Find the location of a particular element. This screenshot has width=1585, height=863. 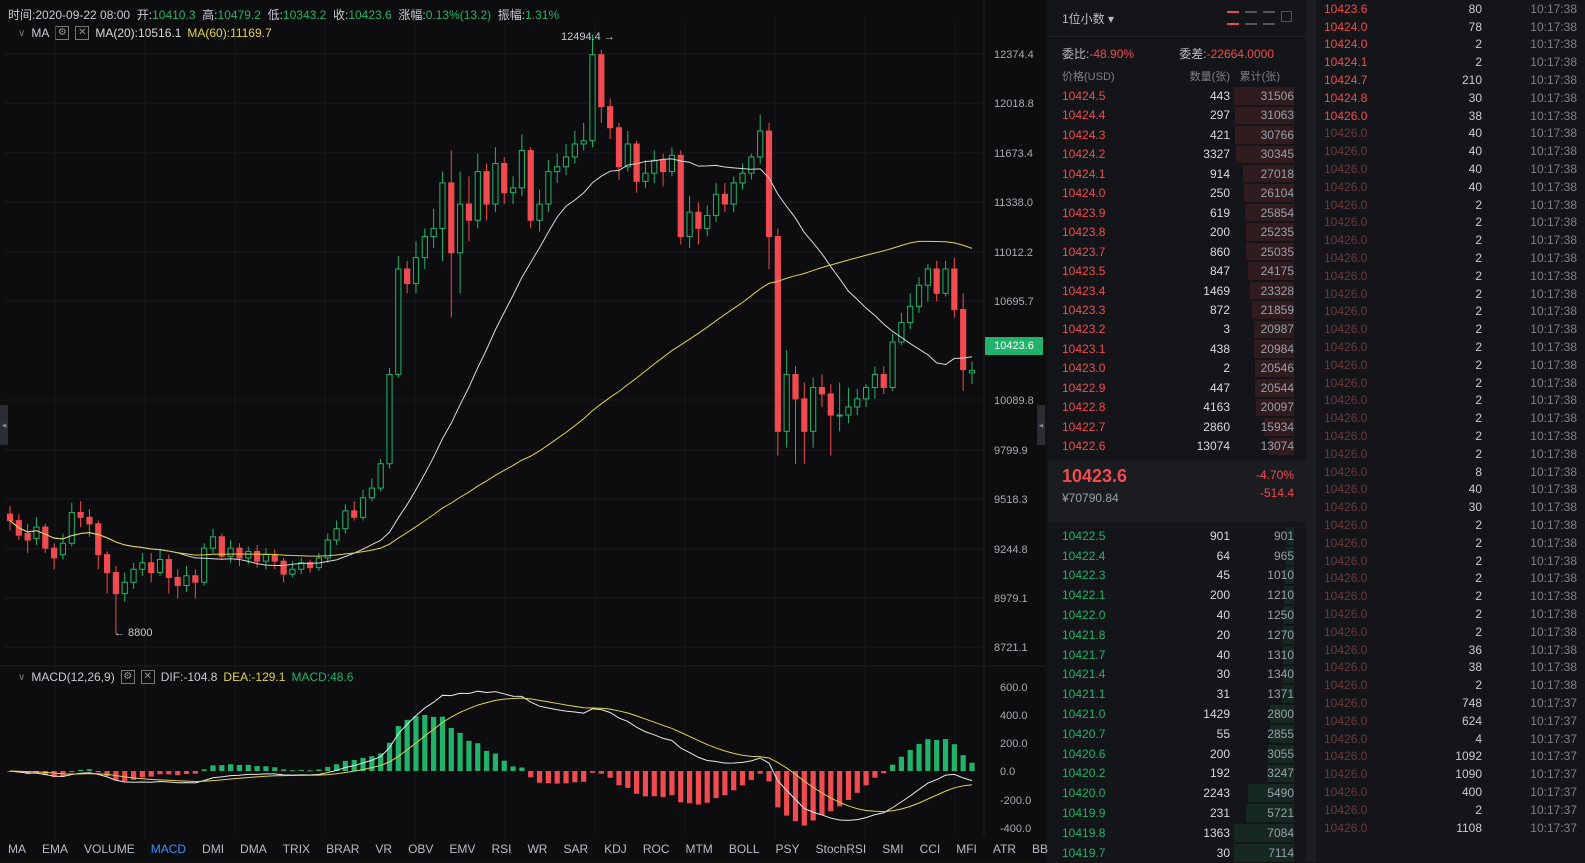

bid-row: 10419.8 1363 7084 is located at coordinates (1177, 833).